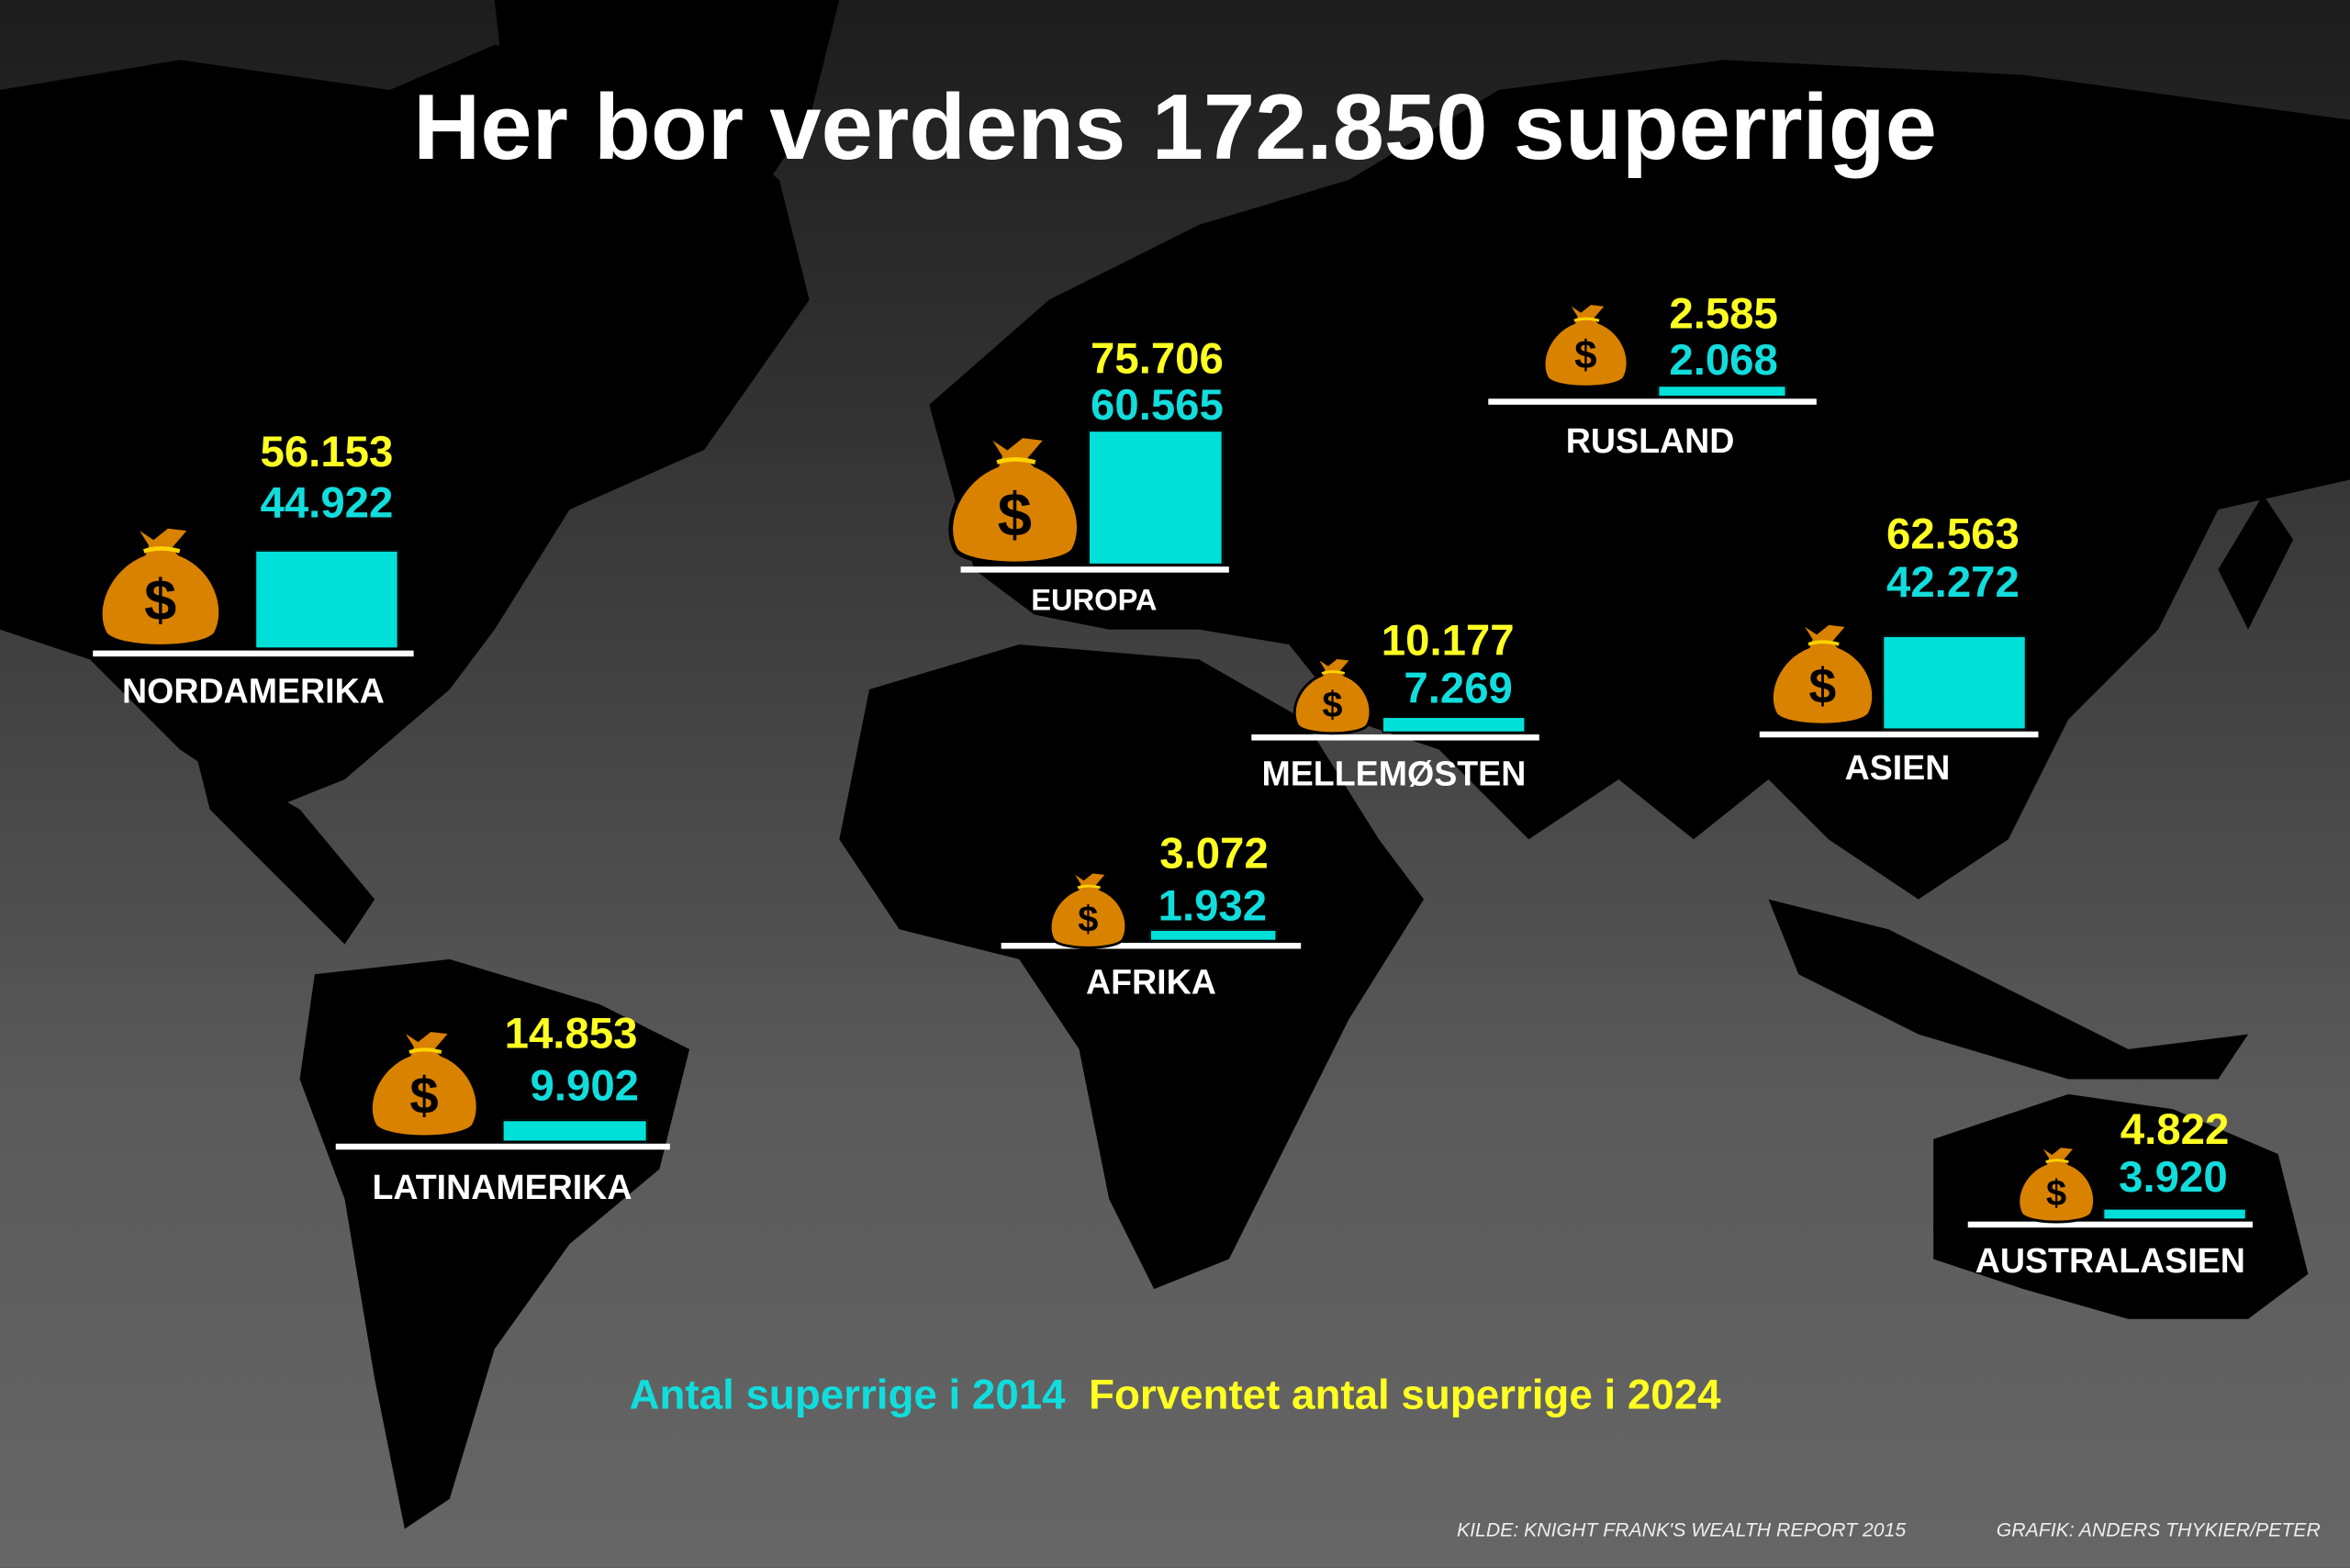  I want to click on page-title: Her bor verdens 172.850 superrige, so click(1175, 128).